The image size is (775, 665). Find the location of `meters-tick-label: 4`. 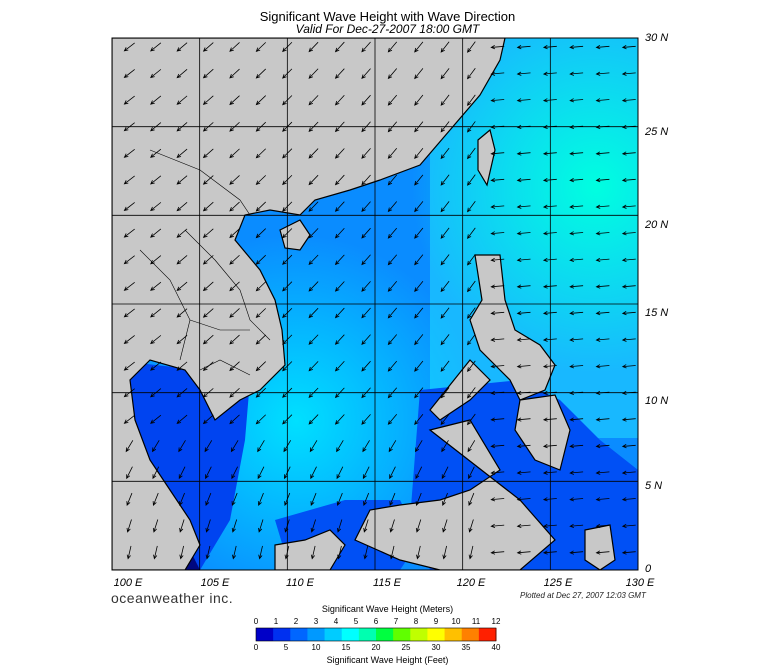

meters-tick-label: 4 is located at coordinates (336, 621).